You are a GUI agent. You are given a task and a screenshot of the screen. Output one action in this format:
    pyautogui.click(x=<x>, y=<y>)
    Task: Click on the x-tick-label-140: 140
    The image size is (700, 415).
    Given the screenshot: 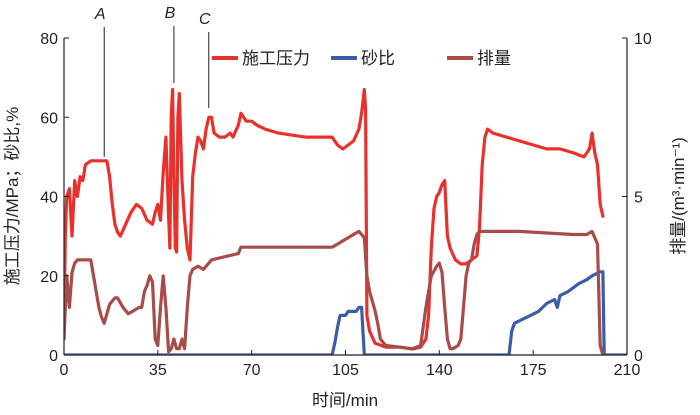 What is the action you would take?
    pyautogui.click(x=439, y=370)
    